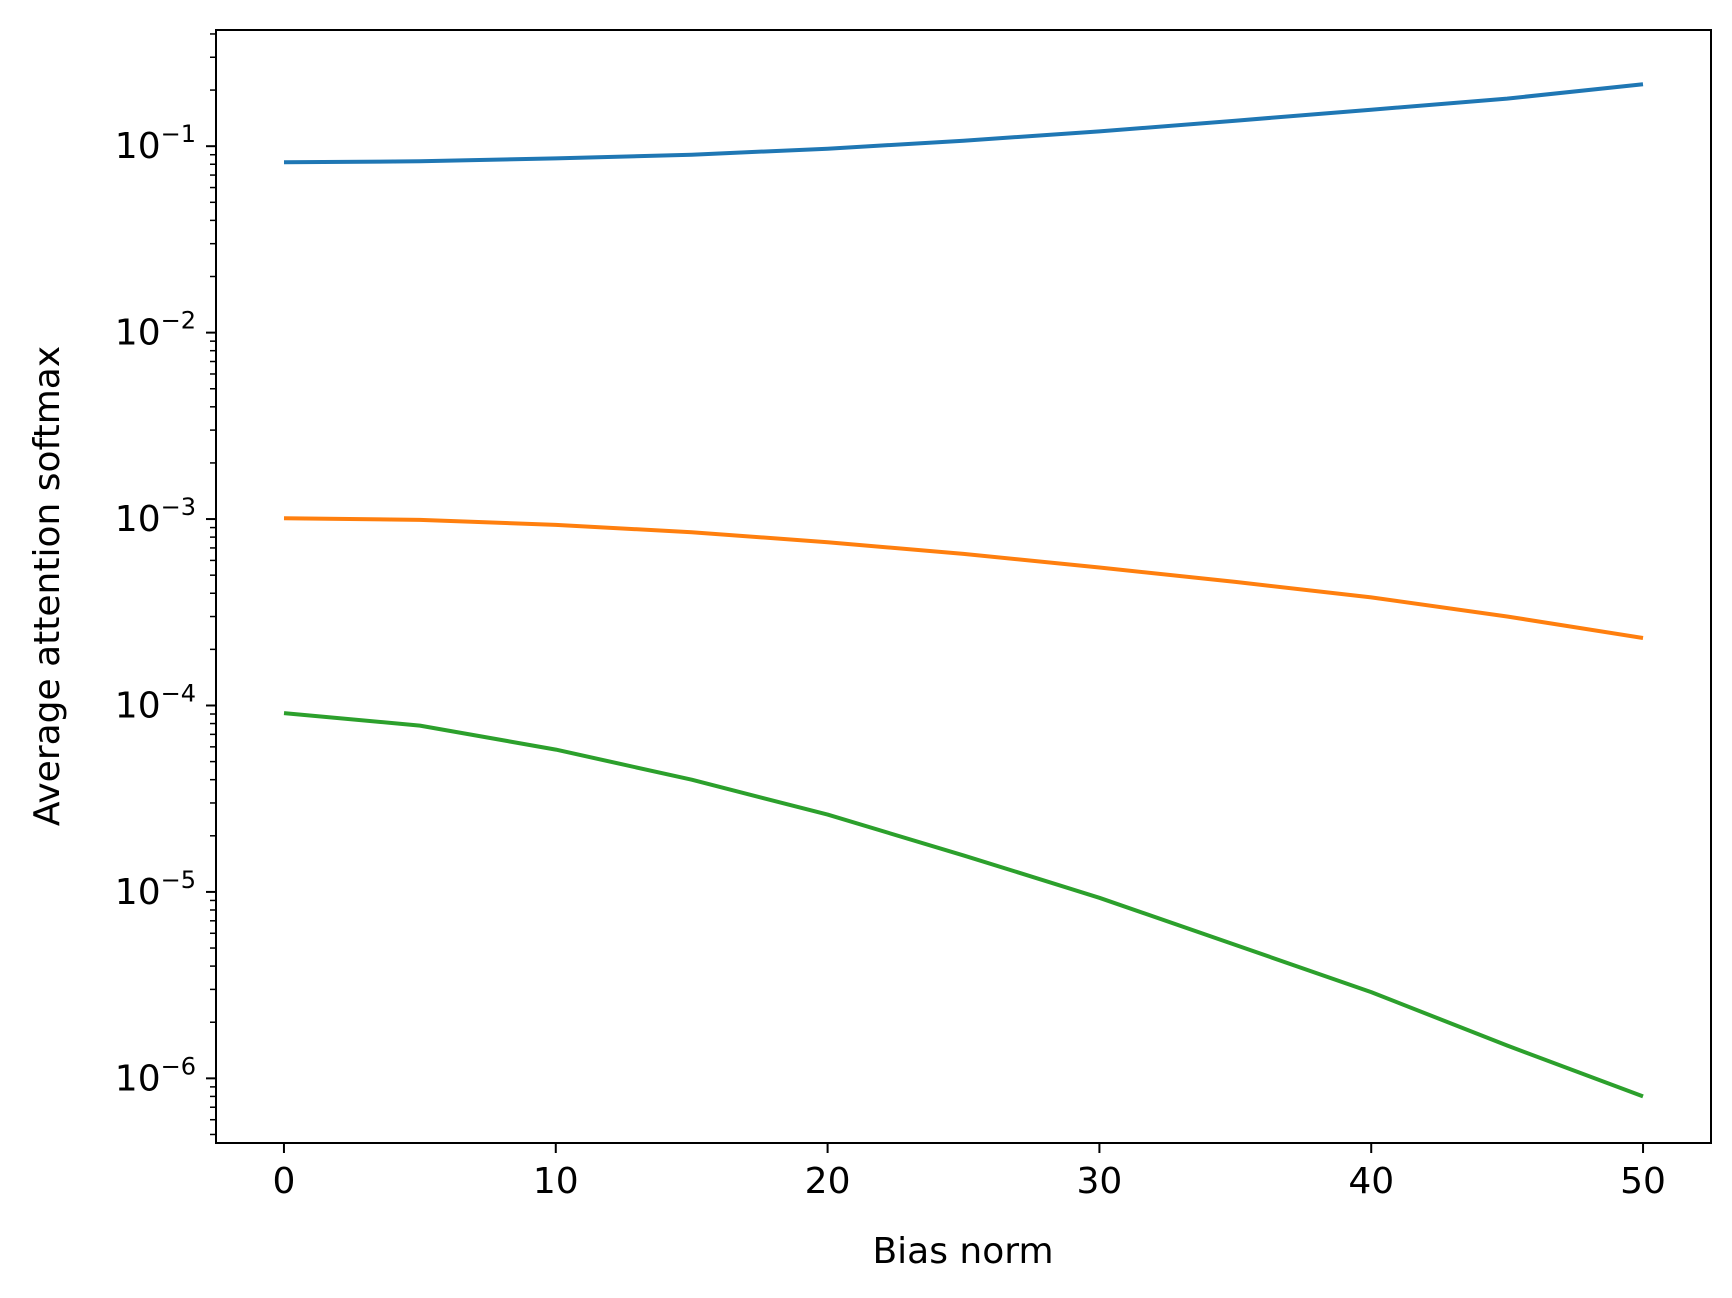  What do you see at coordinates (828, 1181) in the screenshot?
I see `x-tick-label: 20` at bounding box center [828, 1181].